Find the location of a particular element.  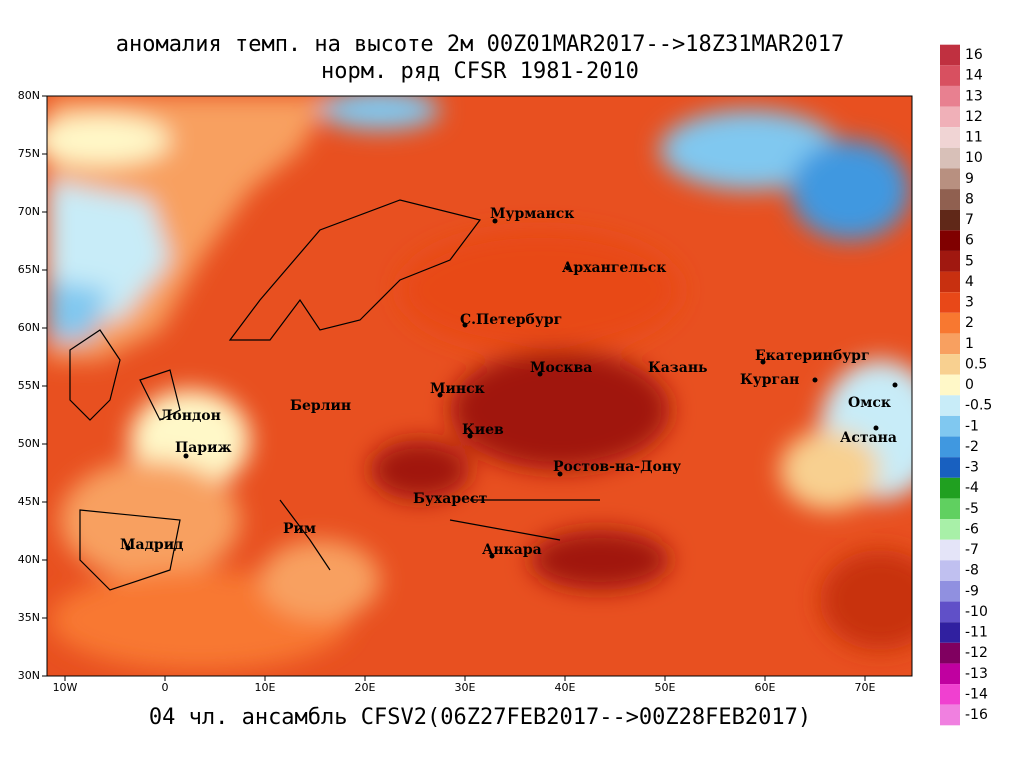

city-label: Анкара is located at coordinates (512, 550).